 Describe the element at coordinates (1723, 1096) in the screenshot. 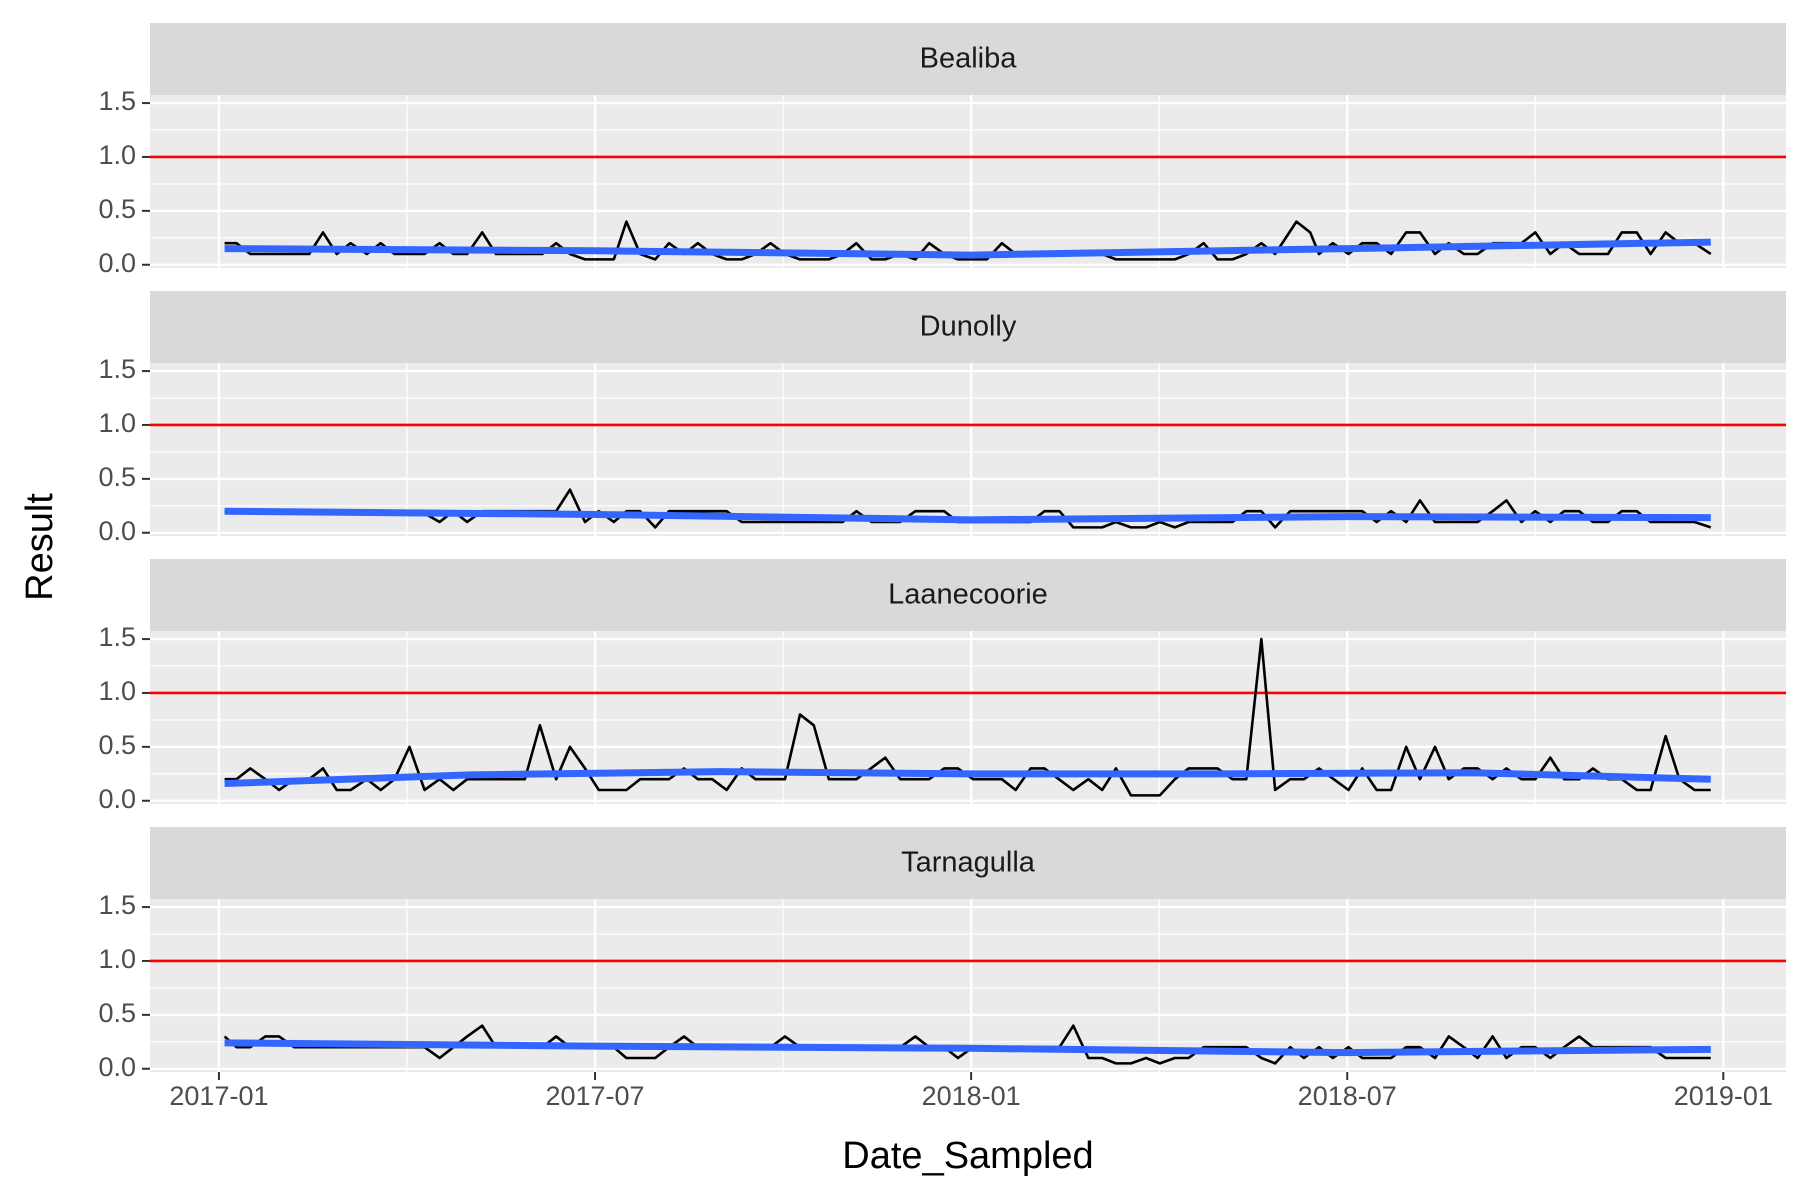

I see `x-tick-label: 2019-01` at that location.